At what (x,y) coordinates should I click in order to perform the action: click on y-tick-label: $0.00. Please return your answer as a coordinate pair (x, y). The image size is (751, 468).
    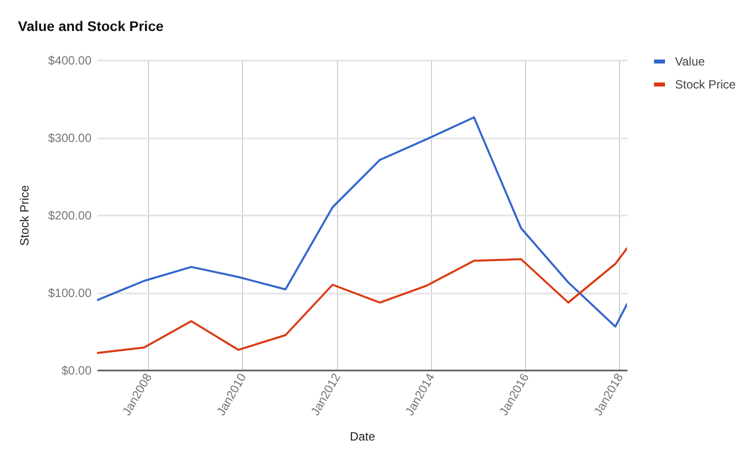
    Looking at the image, I should click on (76, 371).